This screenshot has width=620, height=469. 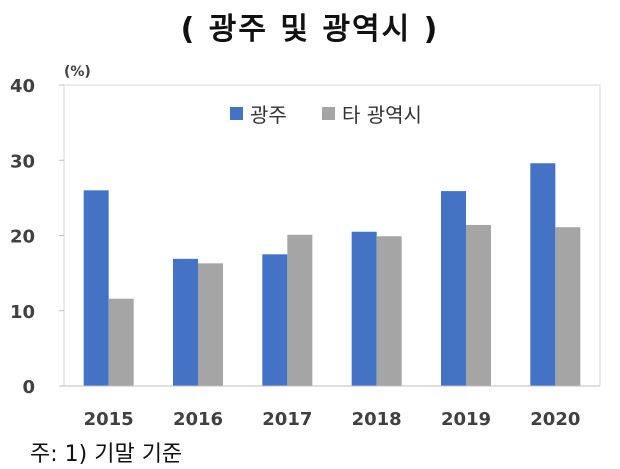 What do you see at coordinates (96, 288) in the screenshot?
I see `bar-gwangju-2015` at bounding box center [96, 288].